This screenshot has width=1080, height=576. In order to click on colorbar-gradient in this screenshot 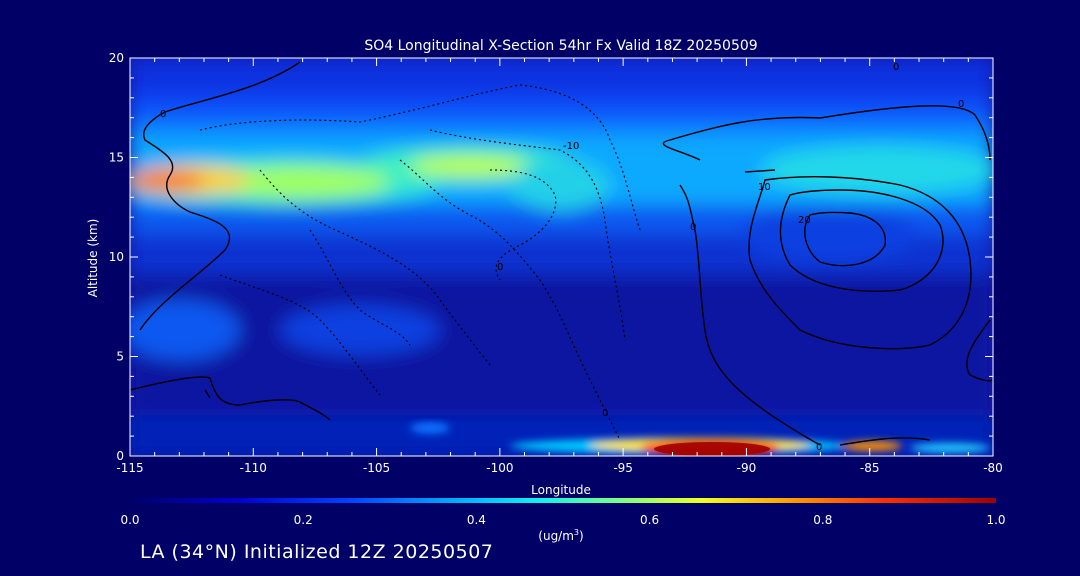, I will do `click(563, 500)`.